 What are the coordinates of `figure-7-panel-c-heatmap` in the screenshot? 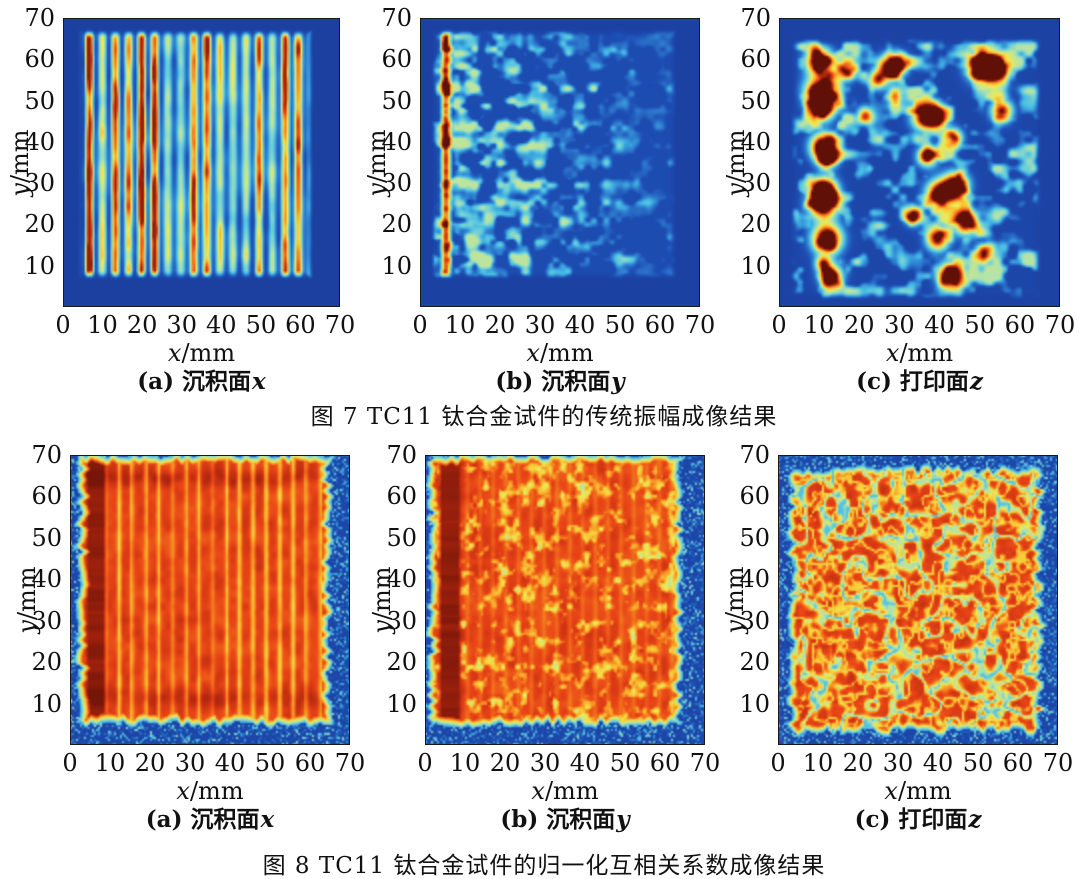 It's located at (919, 162).